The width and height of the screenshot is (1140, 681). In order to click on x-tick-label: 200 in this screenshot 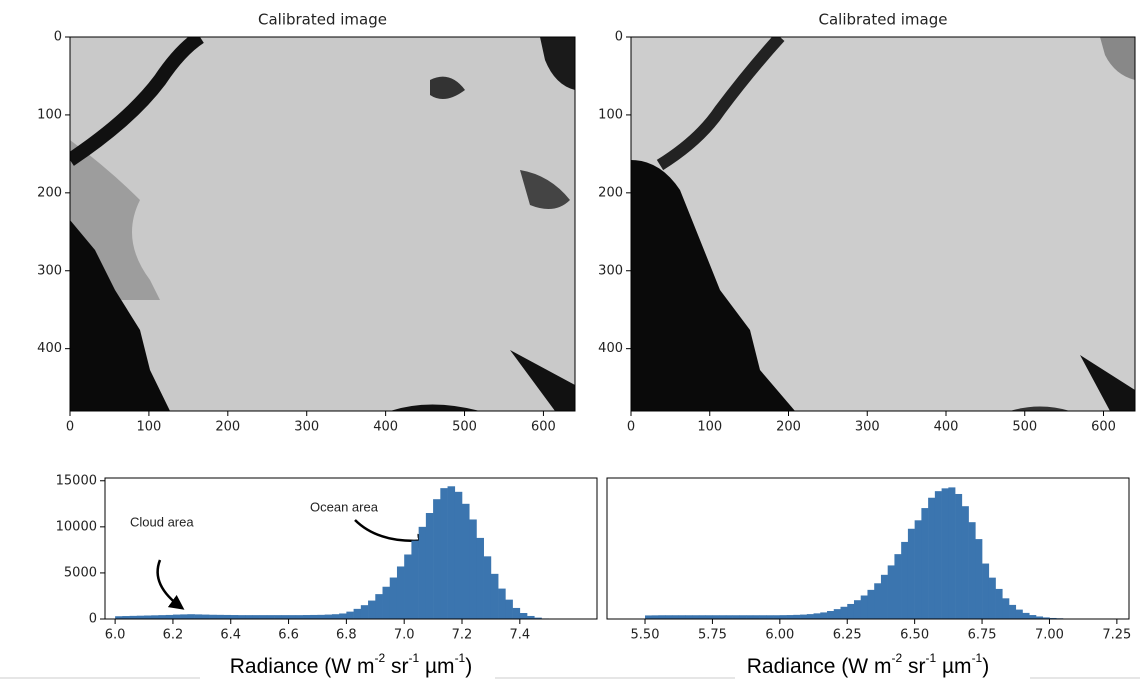, I will do `click(227, 427)`.